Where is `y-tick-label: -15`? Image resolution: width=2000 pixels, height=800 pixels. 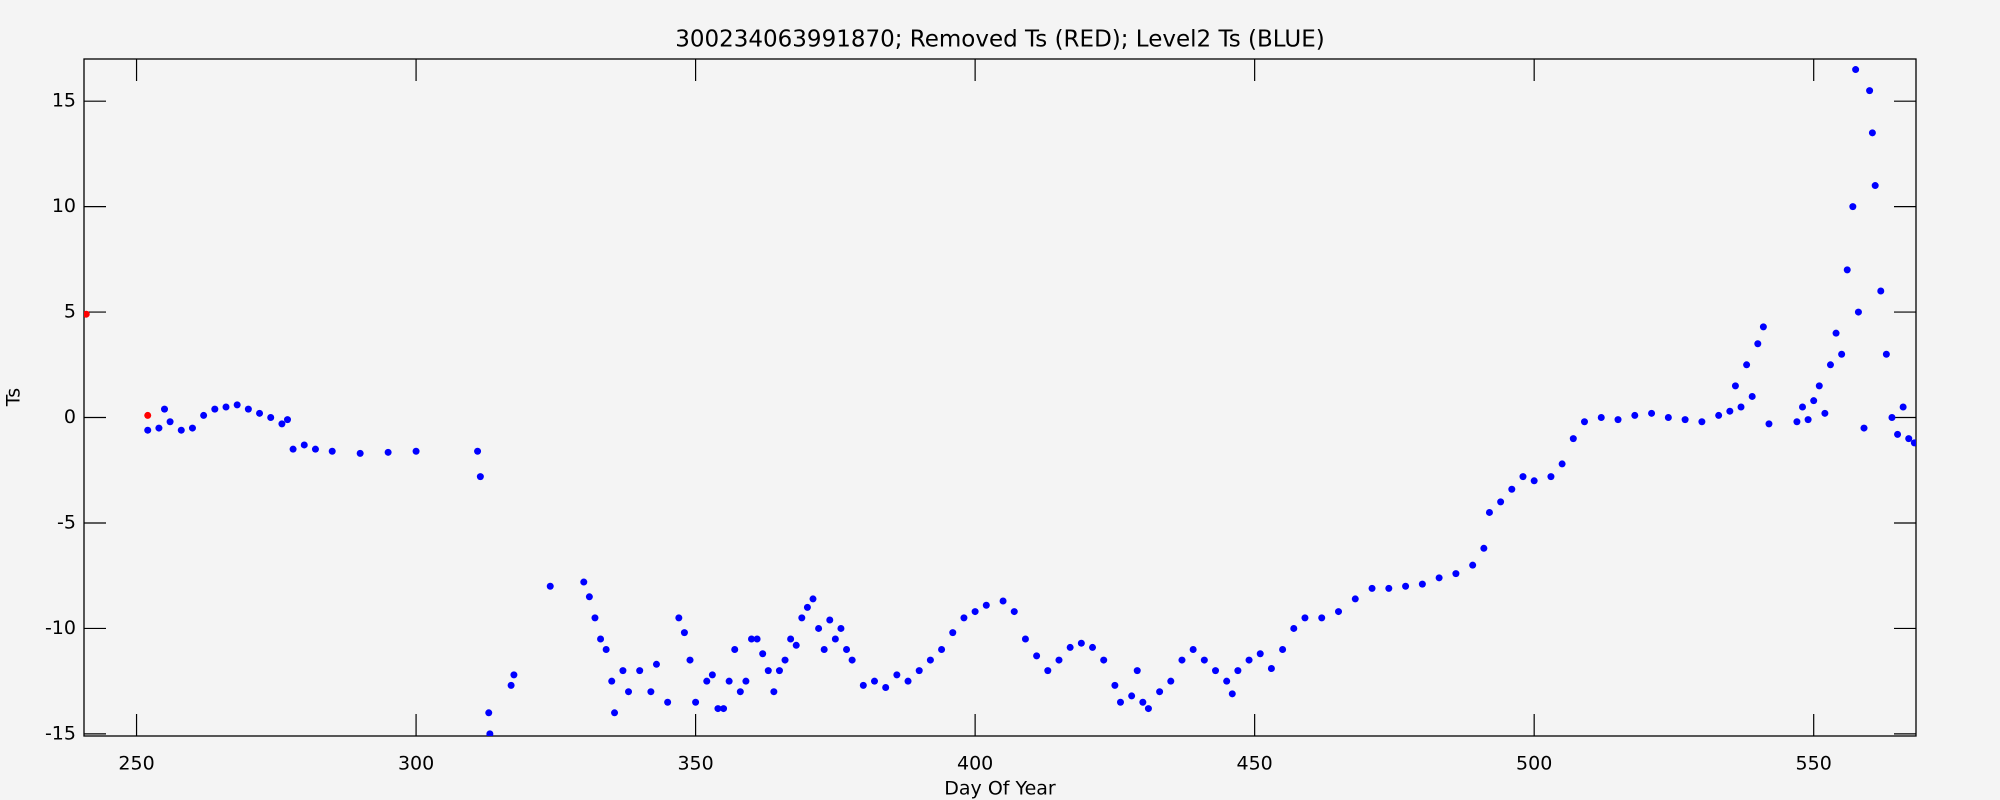 y-tick-label: -15 is located at coordinates (60, 733).